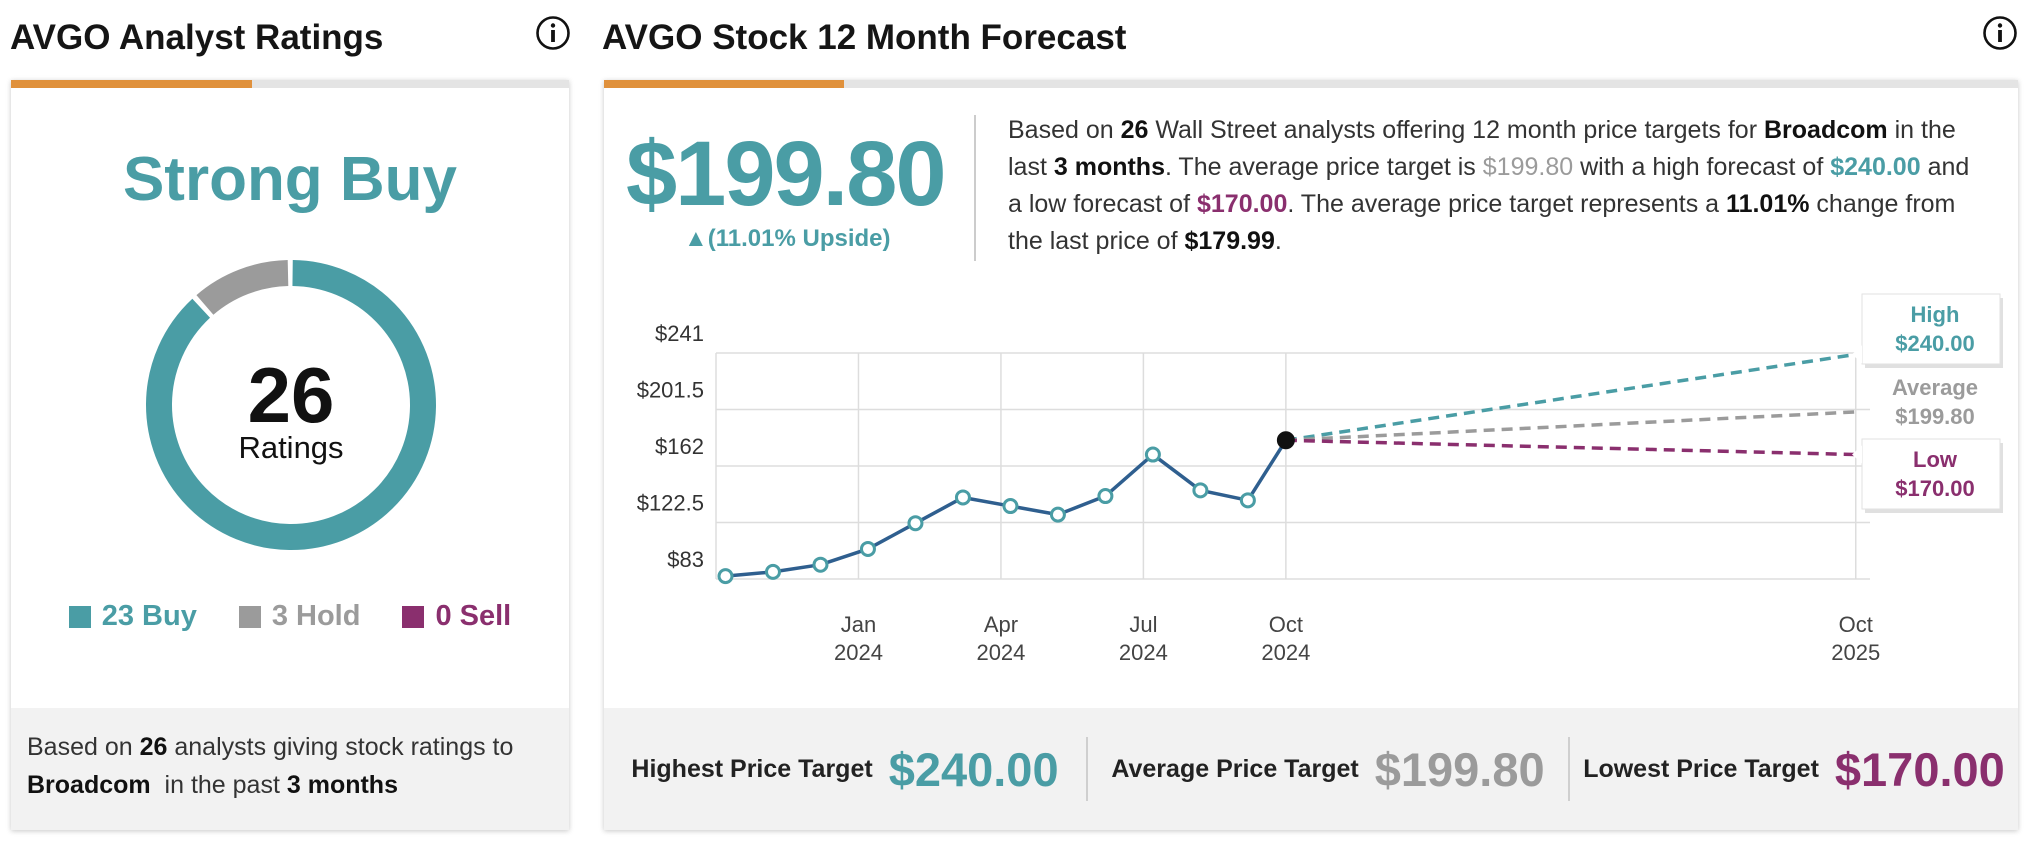 This screenshot has width=2032, height=842. I want to click on forecast-title: AVGO Stock 12 Month Forecast, so click(864, 37).